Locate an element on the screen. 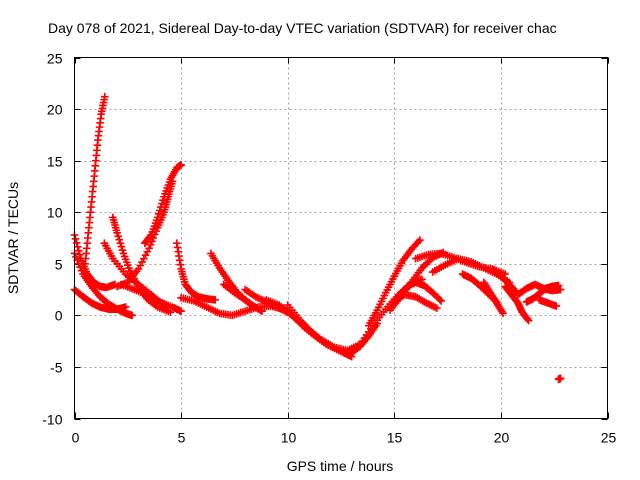 The image size is (640, 480). x-tick-label: 15 is located at coordinates (395, 438).